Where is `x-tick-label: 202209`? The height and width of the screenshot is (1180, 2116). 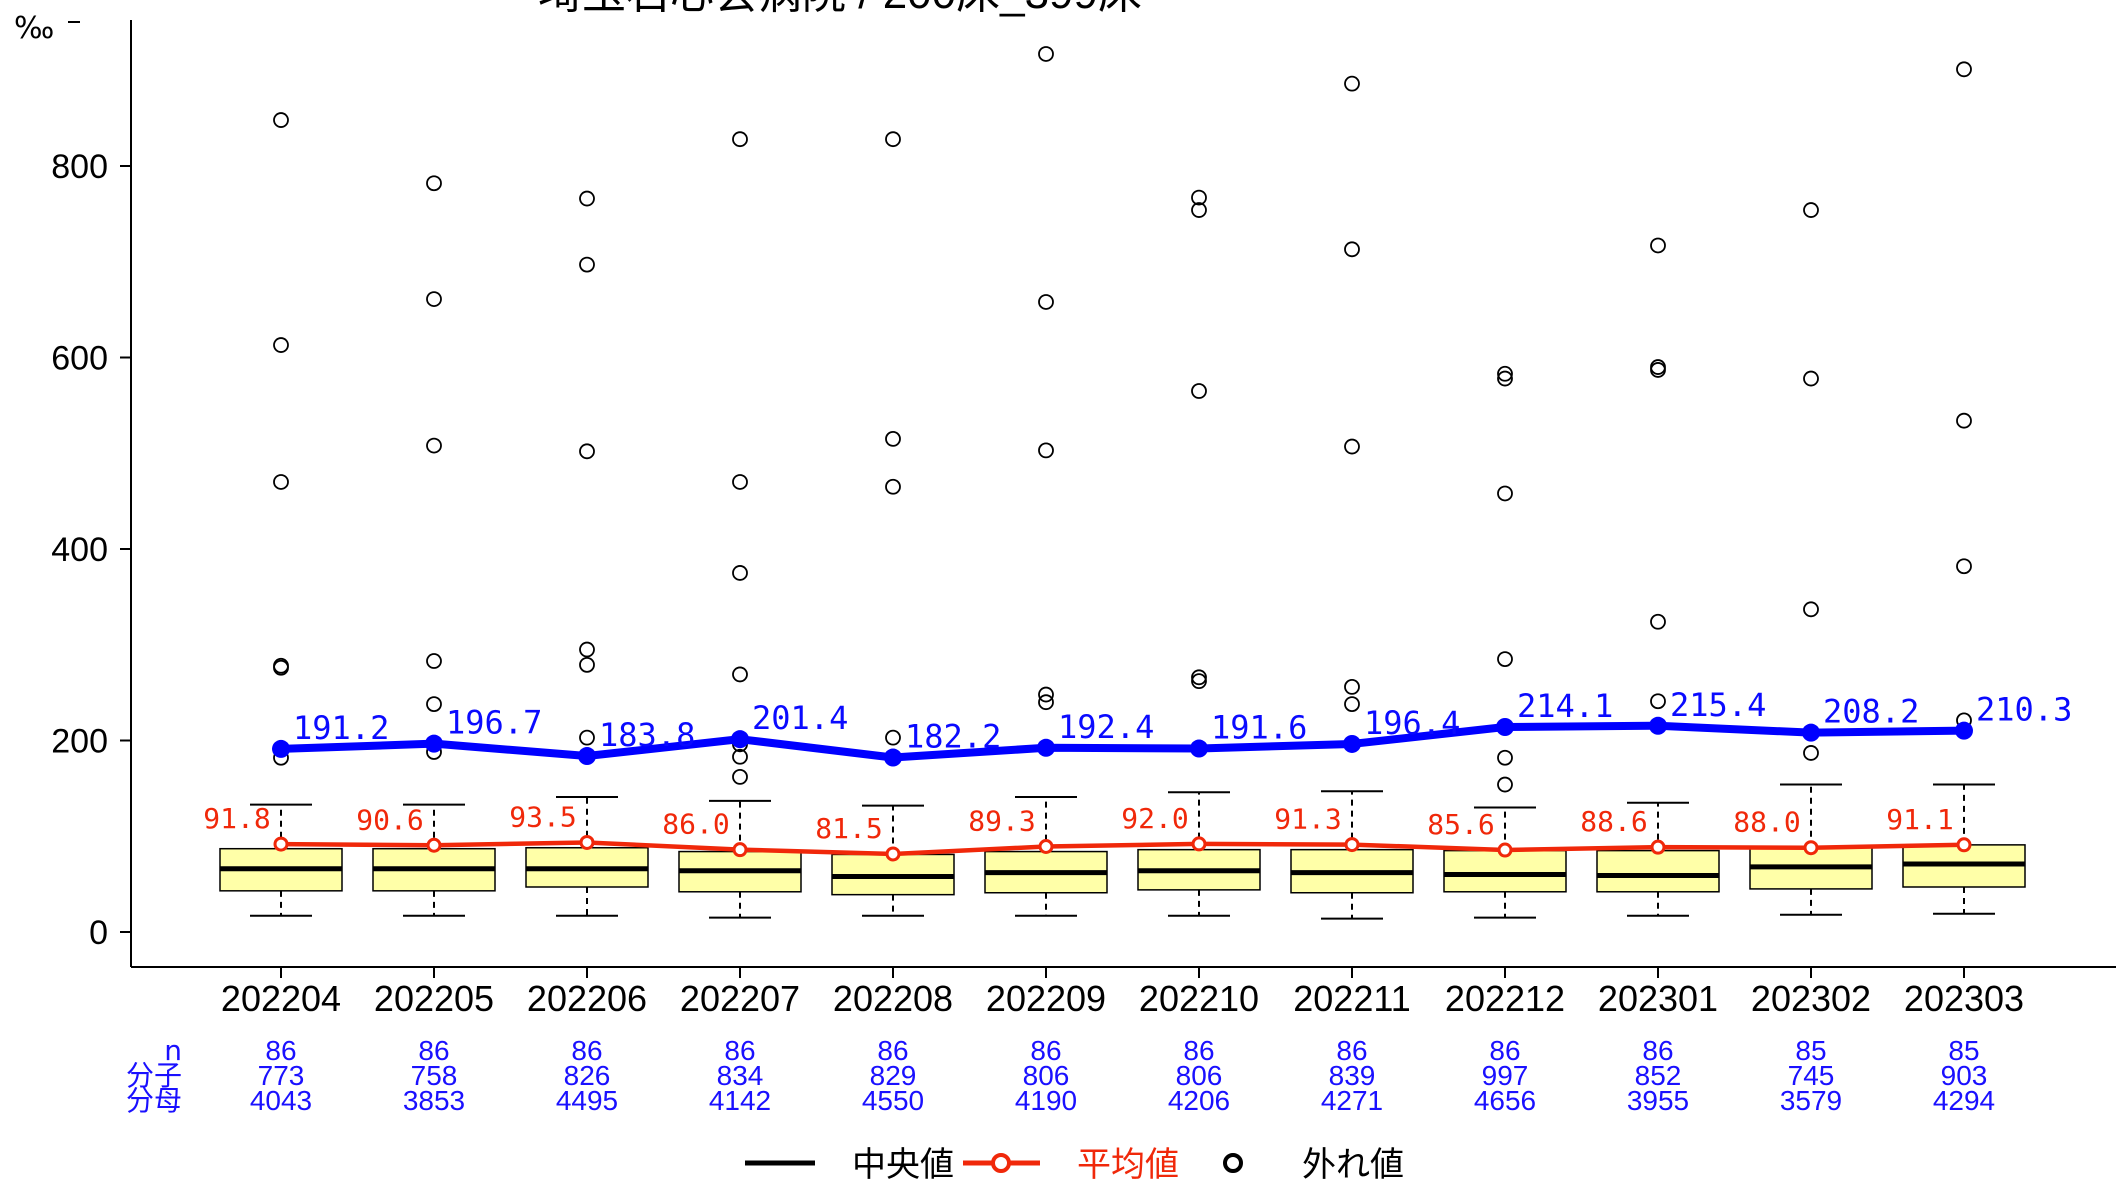
x-tick-label: 202209 is located at coordinates (1046, 998).